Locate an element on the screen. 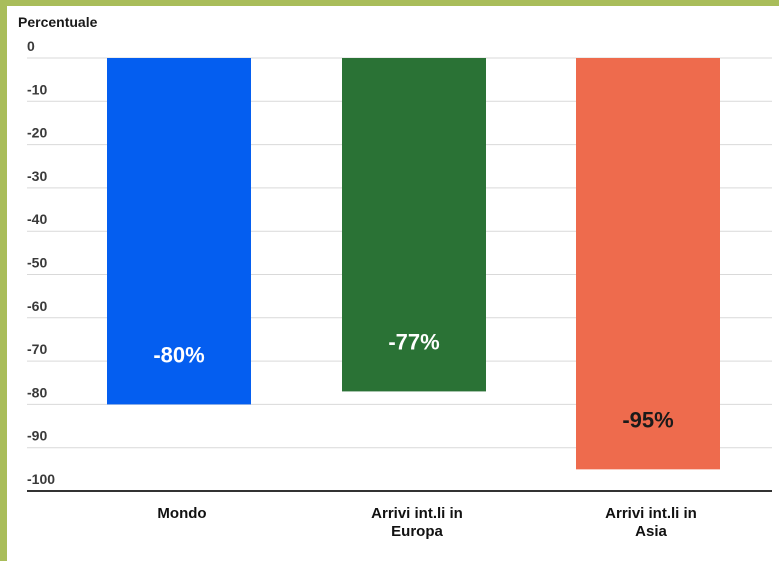 The image size is (779, 561). y-tick-label: -50 is located at coordinates (37, 263).